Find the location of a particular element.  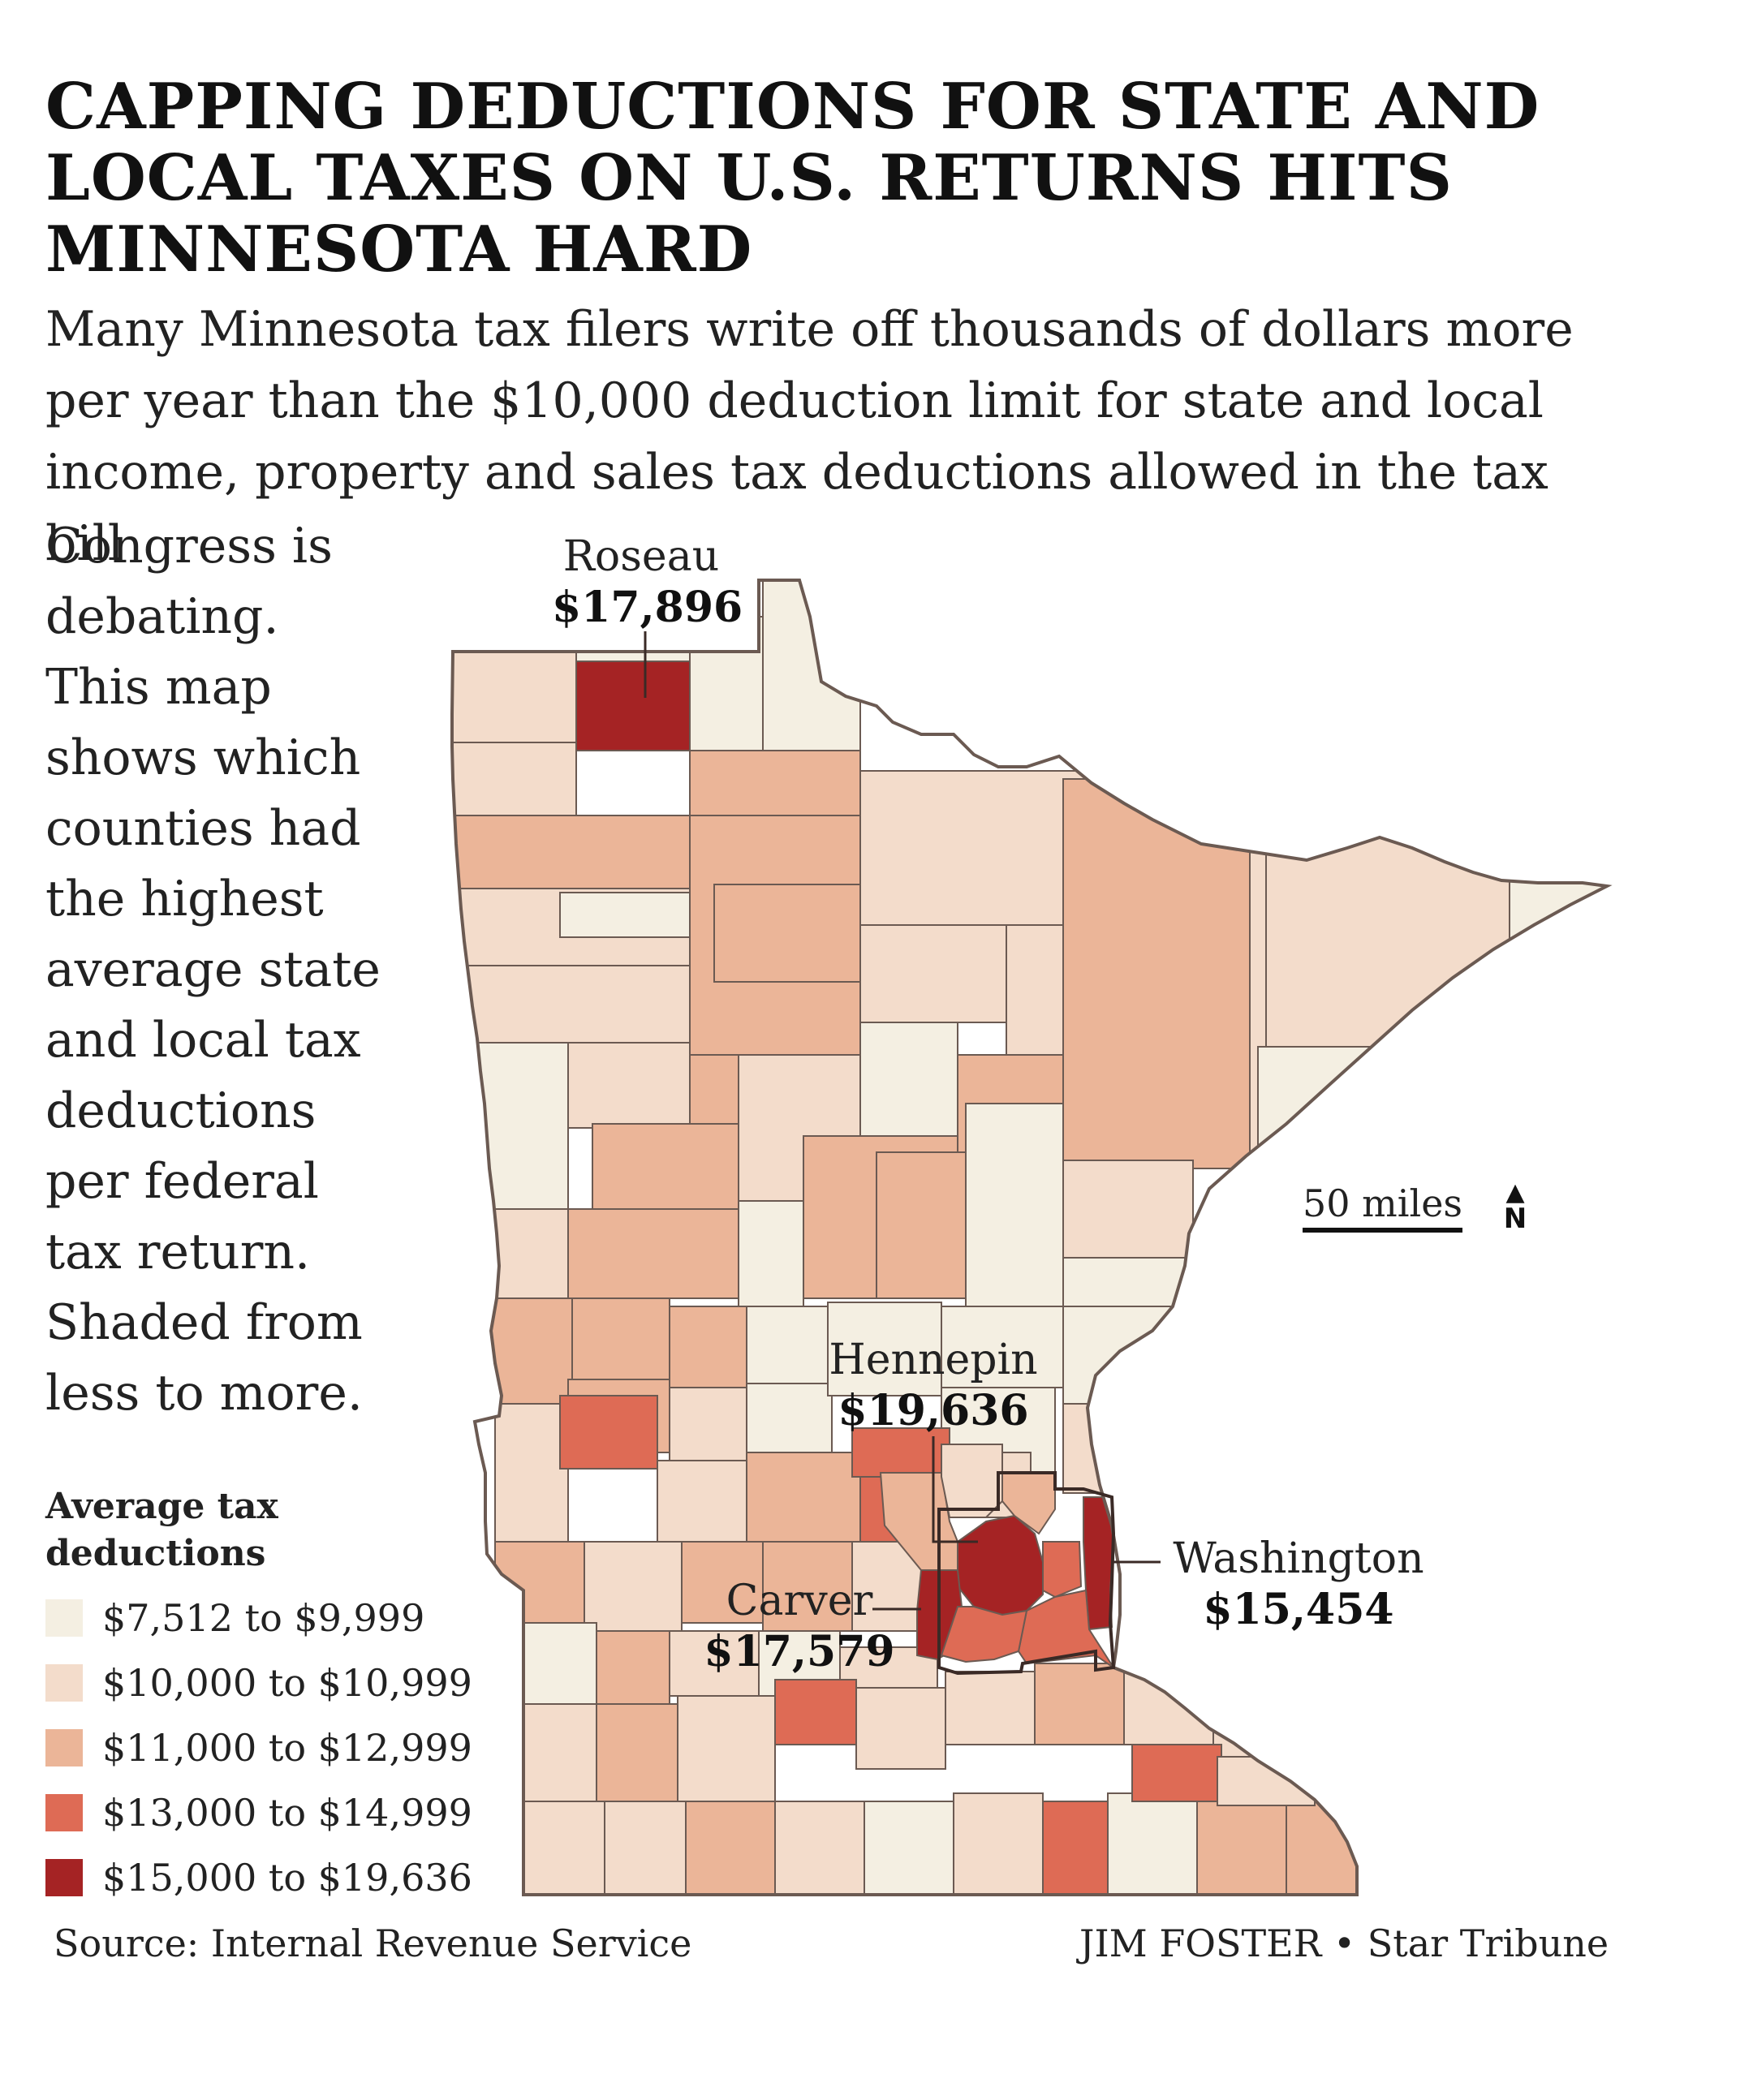

callout-carver: Carver $17,579 is located at coordinates (799, 1627).